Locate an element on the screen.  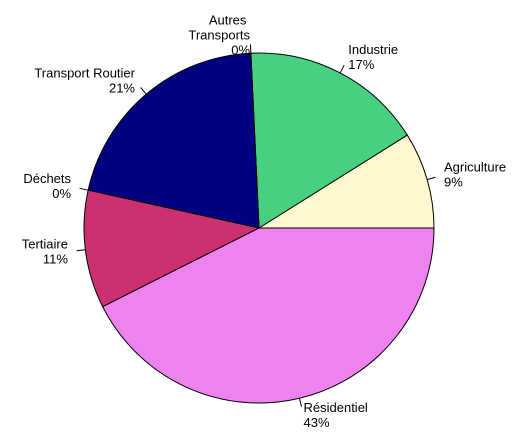
slice-label: Industrie is located at coordinates (373, 49).